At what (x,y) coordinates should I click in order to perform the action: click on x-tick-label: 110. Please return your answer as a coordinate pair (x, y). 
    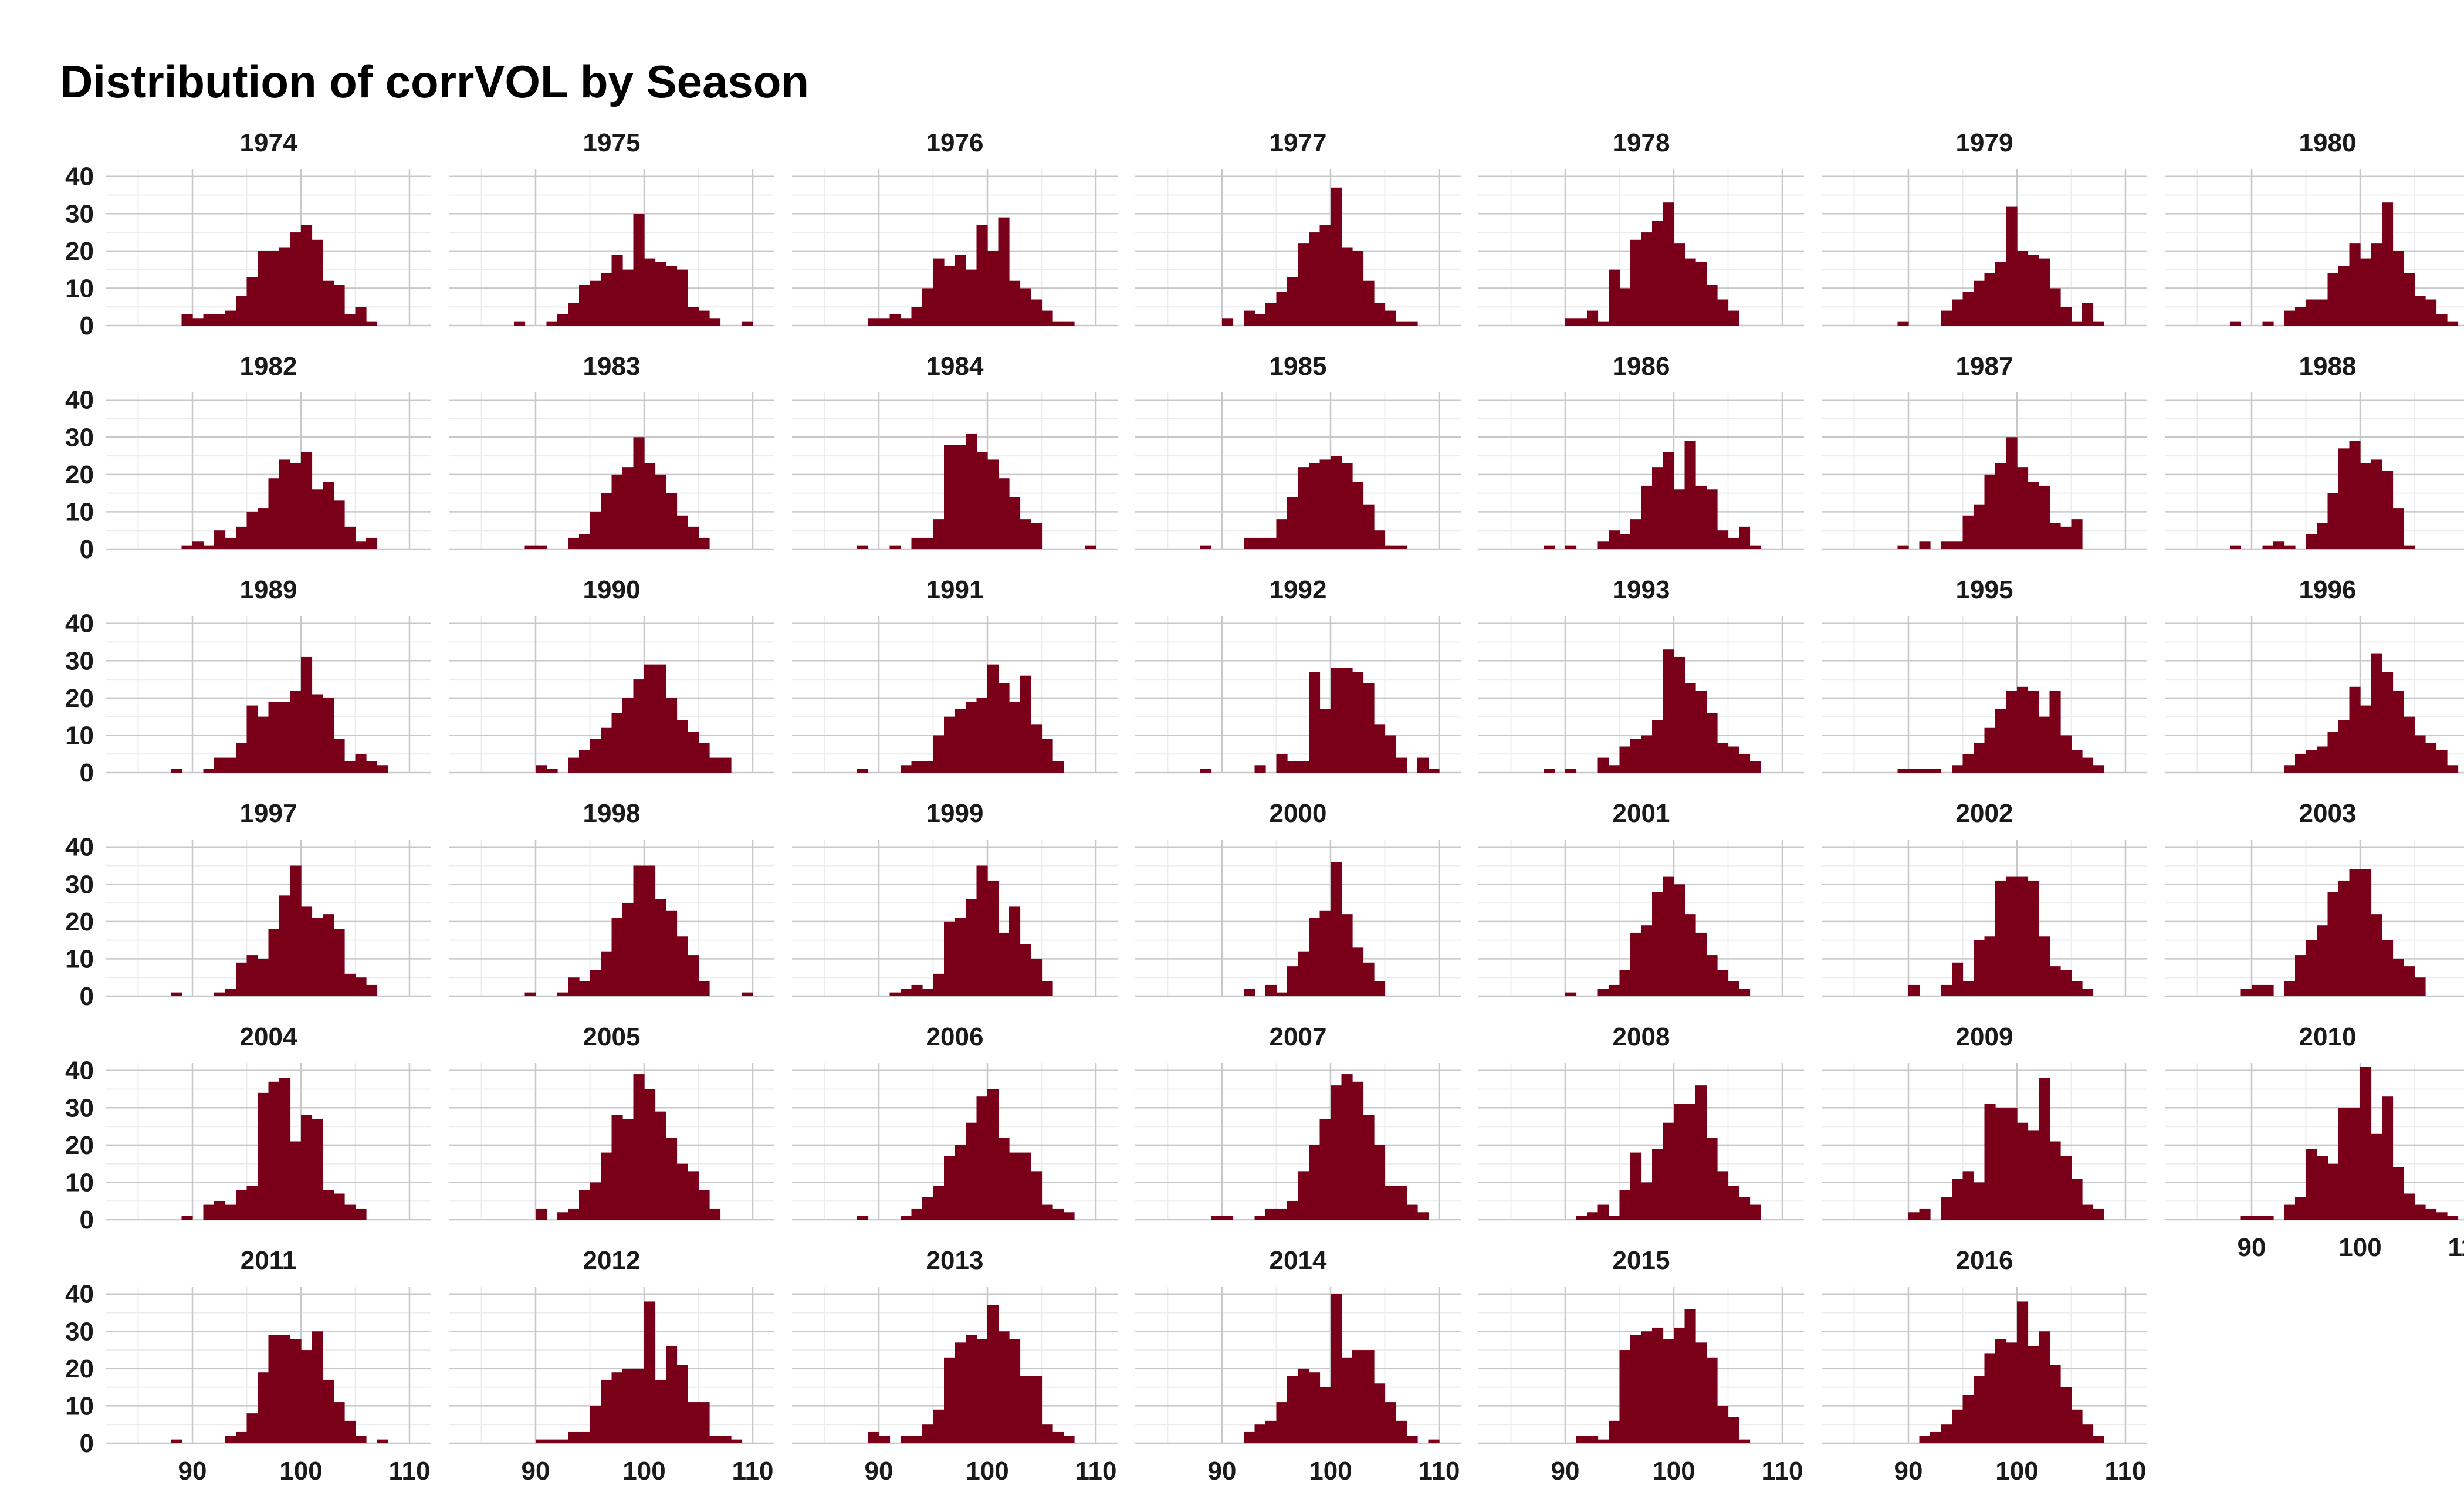
    Looking at the image, I should click on (1783, 1471).